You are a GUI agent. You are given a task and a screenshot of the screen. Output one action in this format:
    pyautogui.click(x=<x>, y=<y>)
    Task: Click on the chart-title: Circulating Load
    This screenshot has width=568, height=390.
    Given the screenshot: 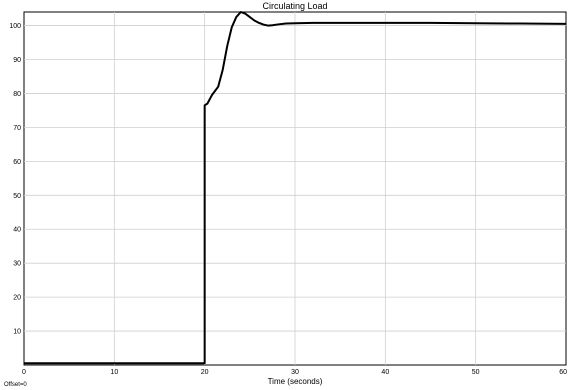 What is the action you would take?
    pyautogui.click(x=294, y=6)
    